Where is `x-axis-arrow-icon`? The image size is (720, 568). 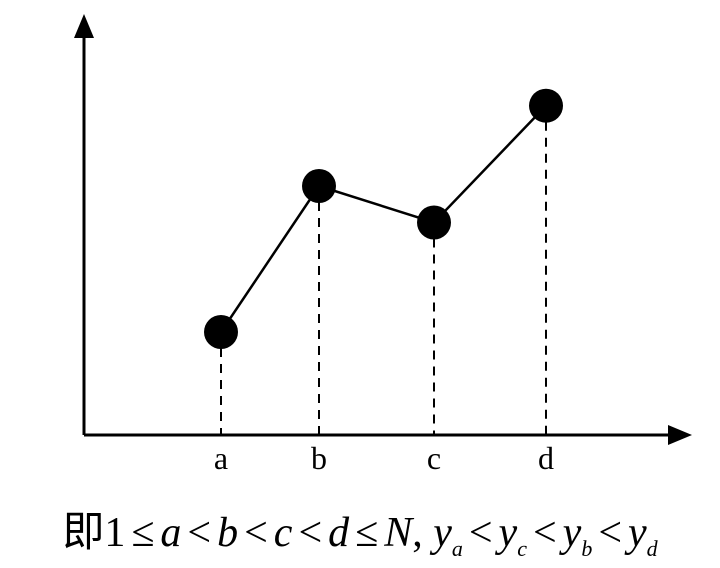
x-axis-arrow-icon is located at coordinates (680, 435).